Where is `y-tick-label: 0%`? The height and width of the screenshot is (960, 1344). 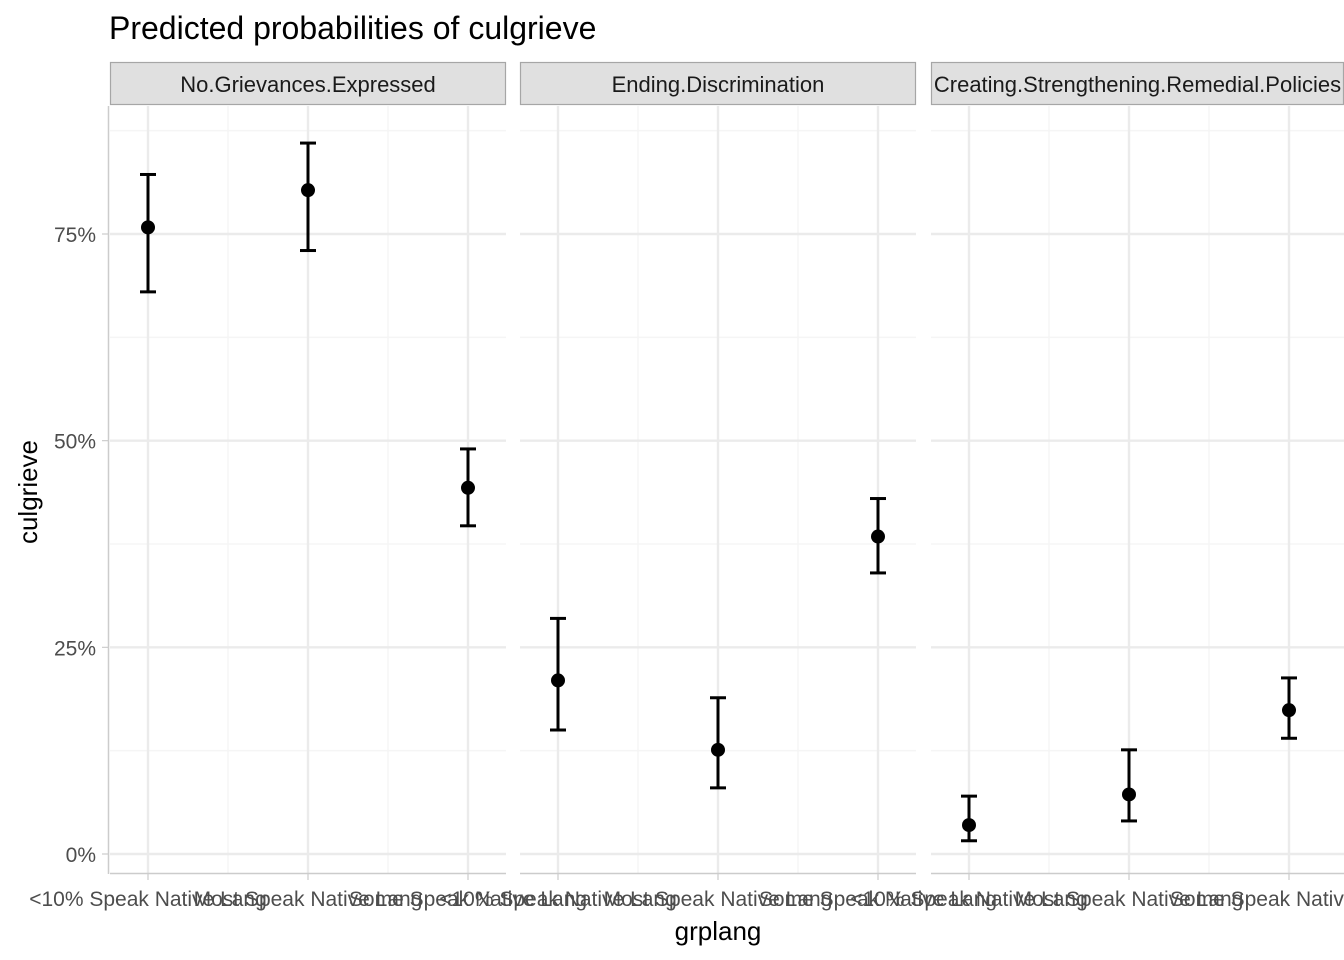 y-tick-label: 0% is located at coordinates (81, 855).